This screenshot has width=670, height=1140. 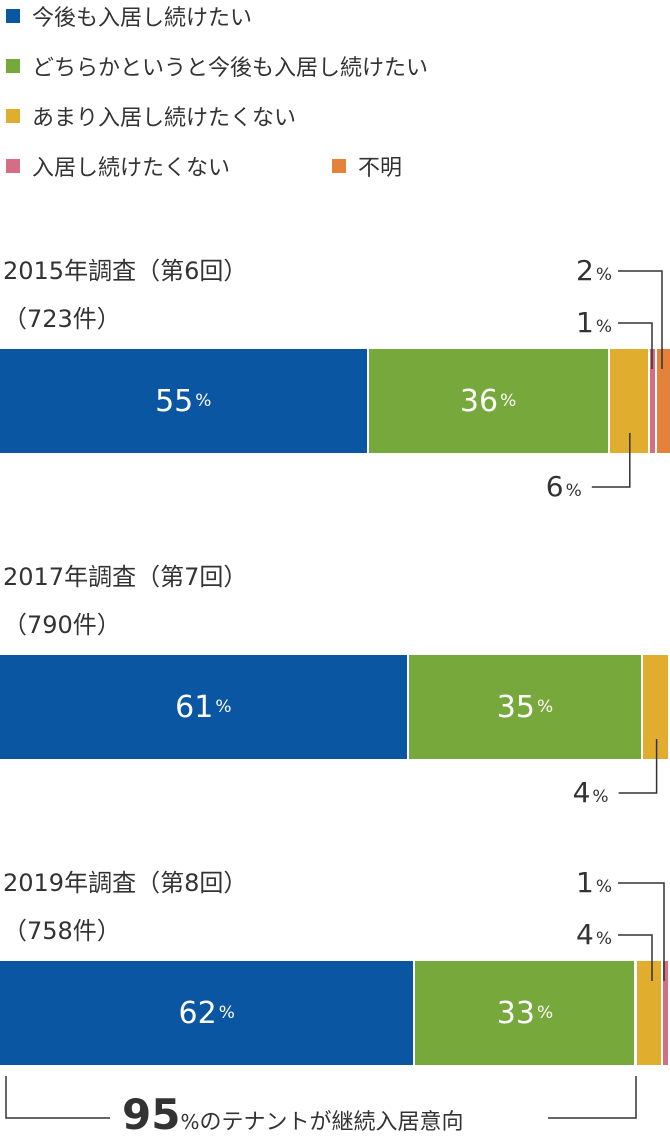 I want to click on legend-label: 不明, so click(x=380, y=168).